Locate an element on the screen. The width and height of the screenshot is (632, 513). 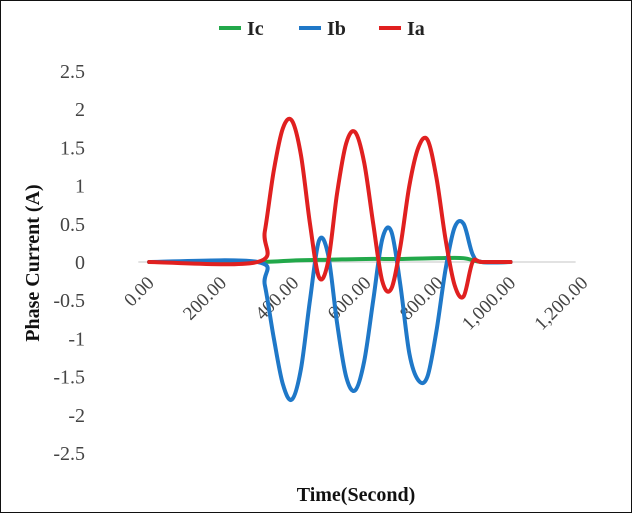
legend-label-ic: Ic is located at coordinates (255, 29).